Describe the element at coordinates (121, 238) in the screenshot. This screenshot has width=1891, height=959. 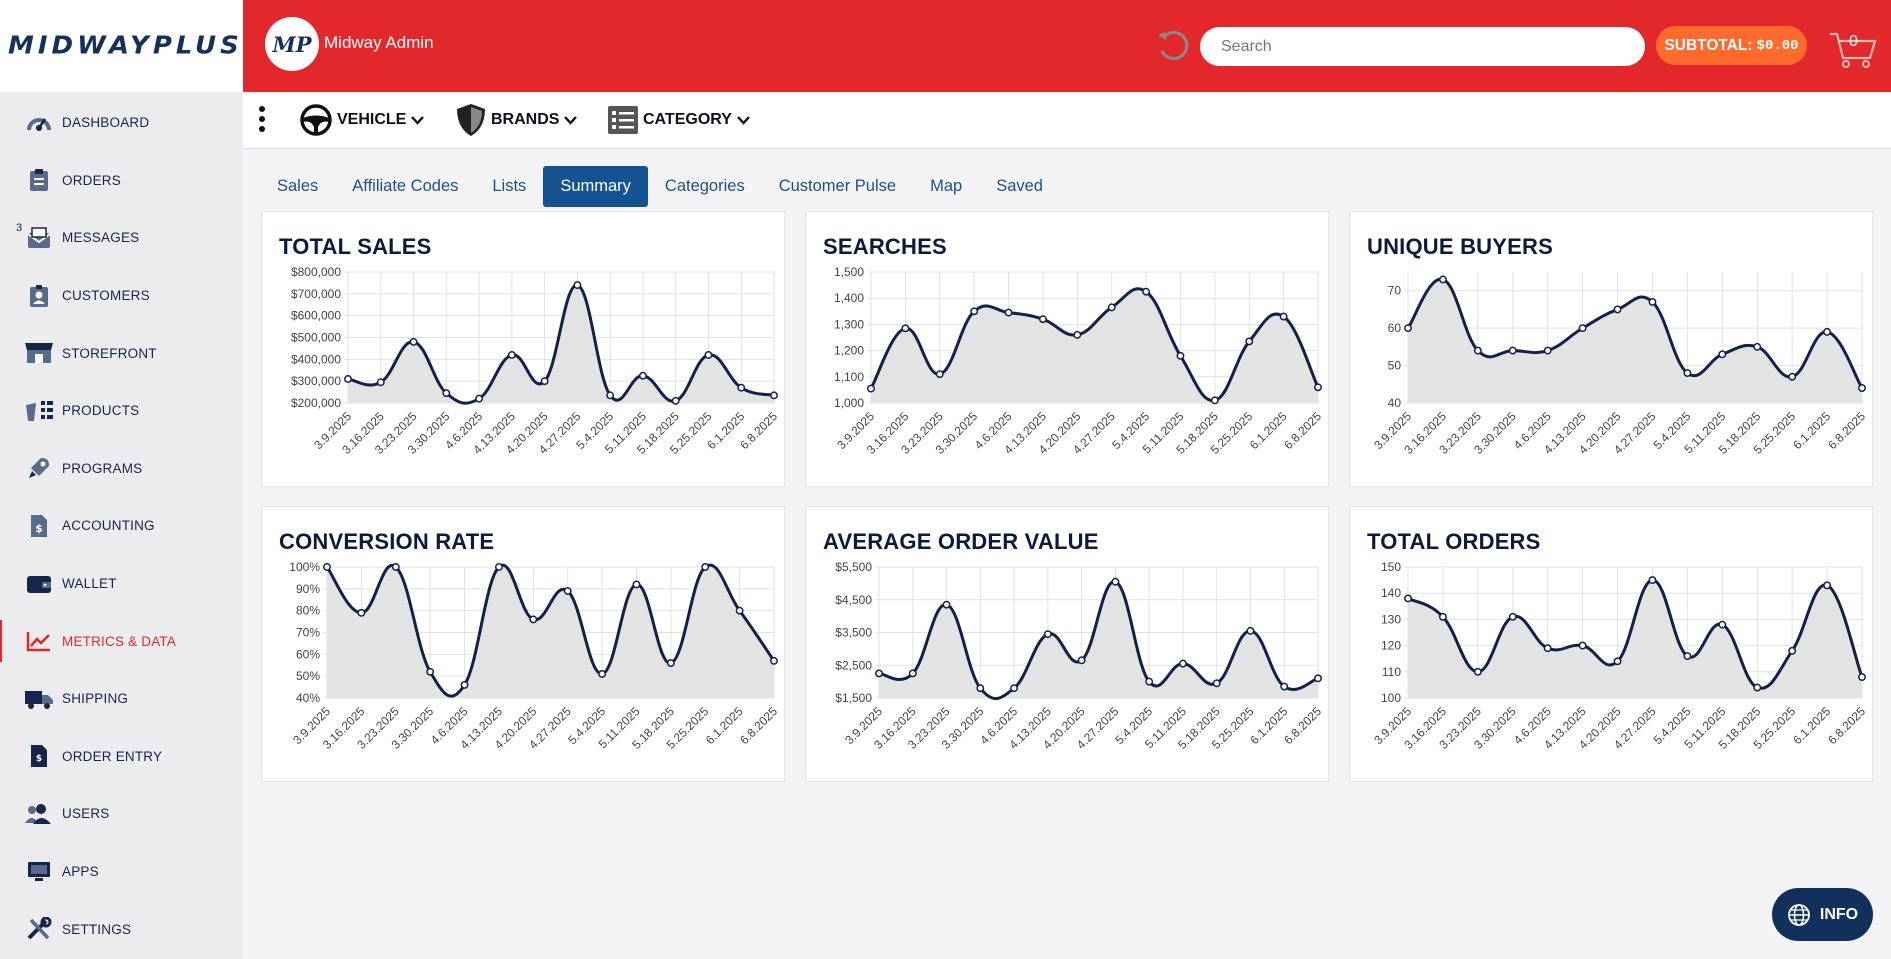
I see `sidebar-item-messages: 3 MESSAGES` at that location.